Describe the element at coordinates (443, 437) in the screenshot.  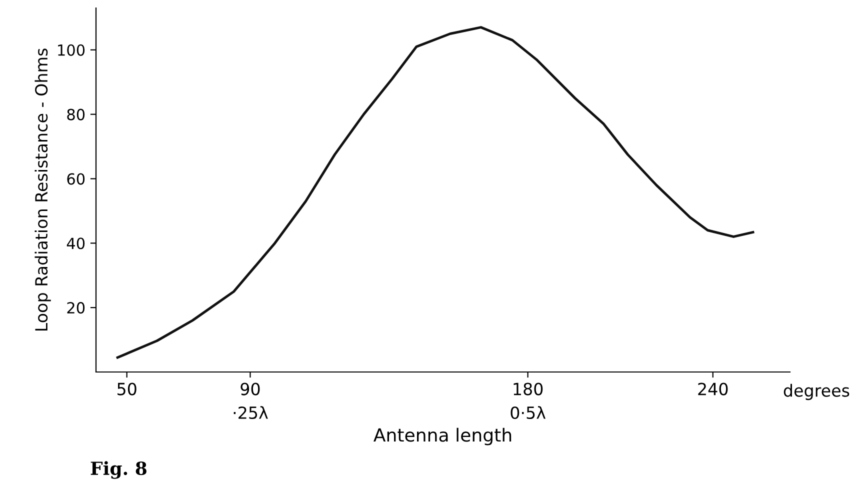
I see `x-axis-title: Antenna length` at that location.